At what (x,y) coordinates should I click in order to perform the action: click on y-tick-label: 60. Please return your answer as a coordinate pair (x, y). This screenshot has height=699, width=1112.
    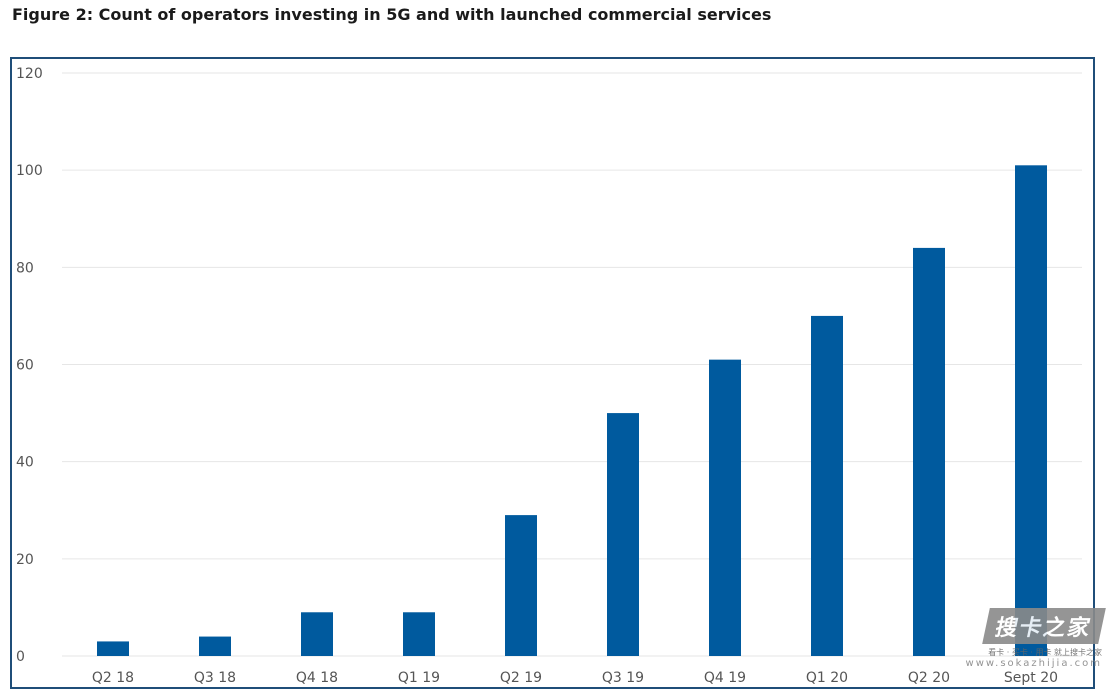
    Looking at the image, I should click on (25, 366).